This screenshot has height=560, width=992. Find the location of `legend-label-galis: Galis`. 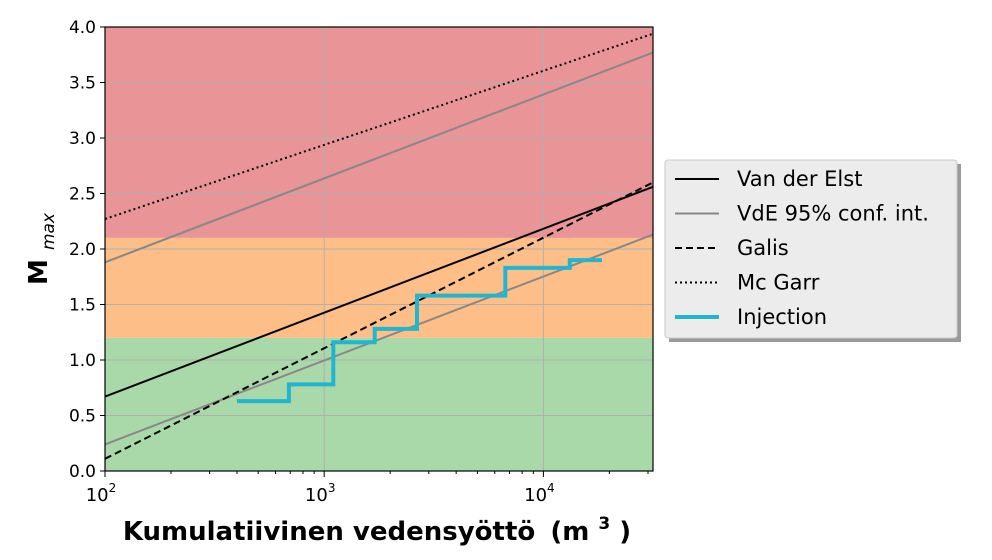

legend-label-galis: Galis is located at coordinates (763, 248).